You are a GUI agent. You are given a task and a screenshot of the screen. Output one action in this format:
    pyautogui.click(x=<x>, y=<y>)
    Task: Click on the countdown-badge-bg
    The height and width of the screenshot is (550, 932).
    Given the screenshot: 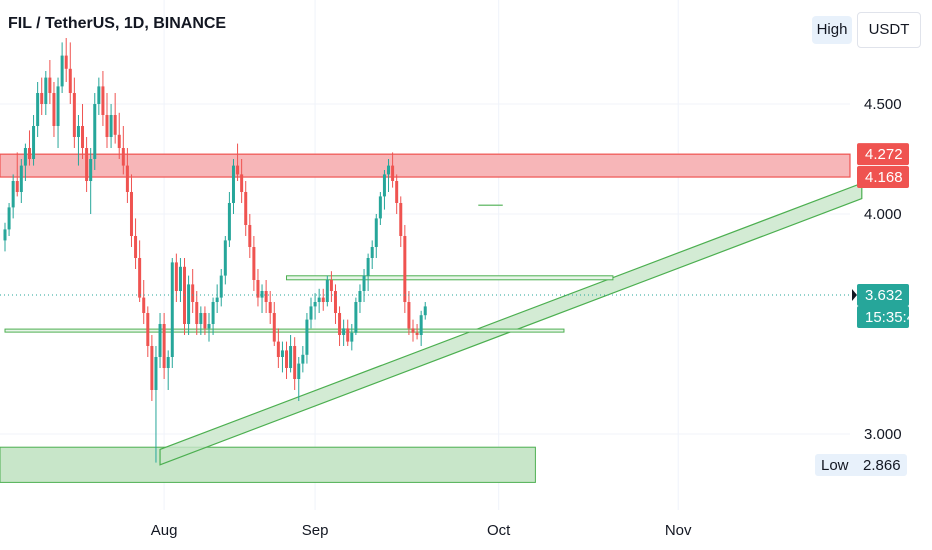 What is the action you would take?
    pyautogui.click(x=883, y=316)
    